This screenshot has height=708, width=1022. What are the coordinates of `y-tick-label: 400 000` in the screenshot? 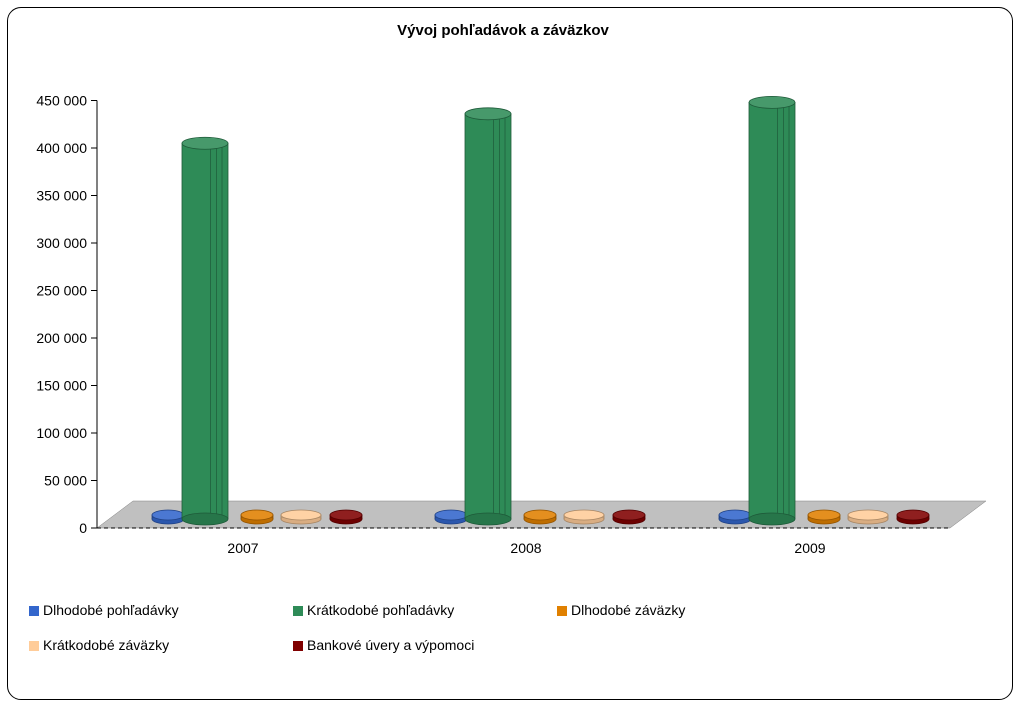 It's located at (61, 148).